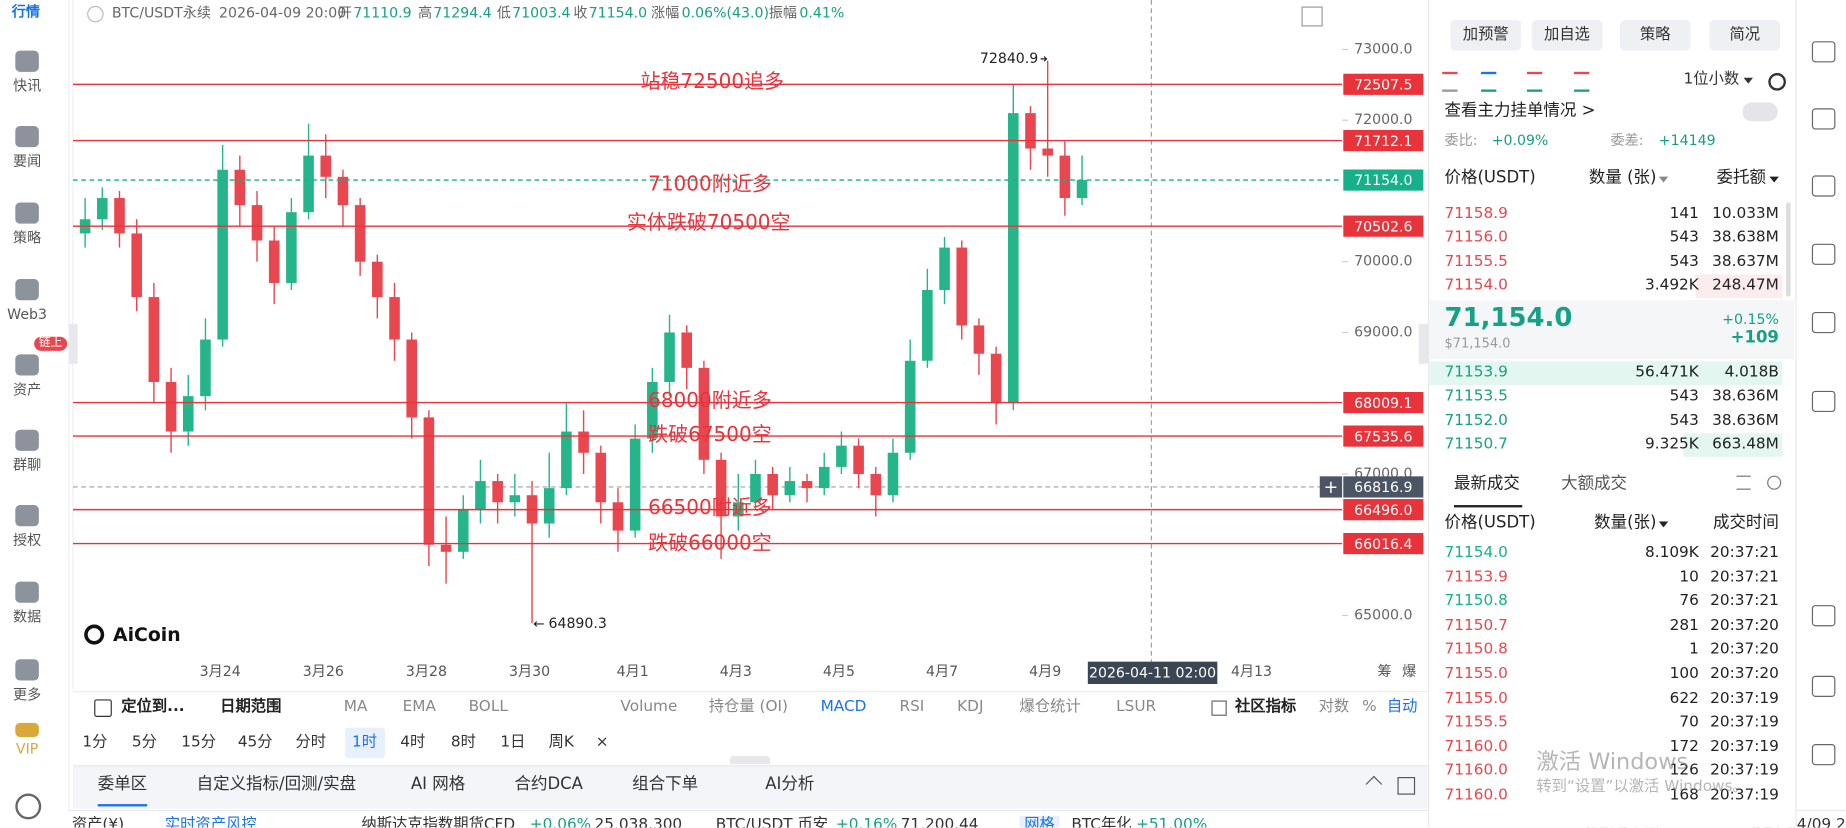  What do you see at coordinates (255, 742) in the screenshot?
I see `interval: 45分` at bounding box center [255, 742].